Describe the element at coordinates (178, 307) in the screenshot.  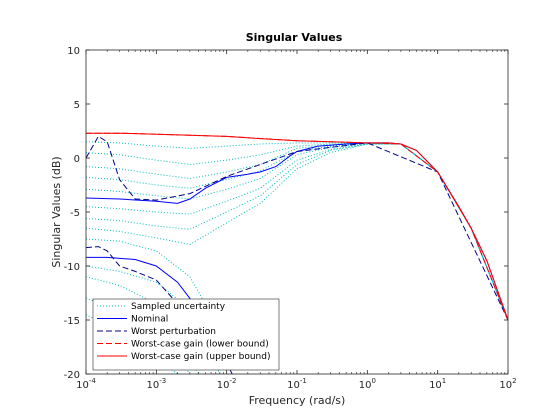
I see `legend-label-0: Sampled uncertainty` at that location.